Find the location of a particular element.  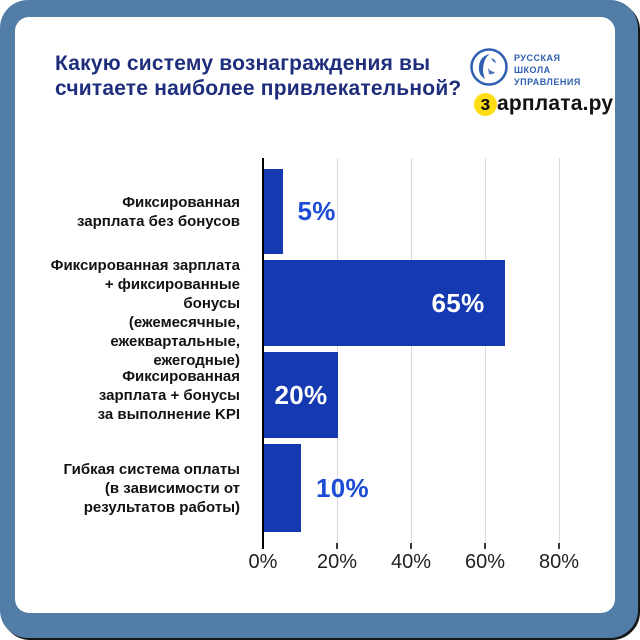

bar-row-1: 65% is located at coordinates (436, 303).